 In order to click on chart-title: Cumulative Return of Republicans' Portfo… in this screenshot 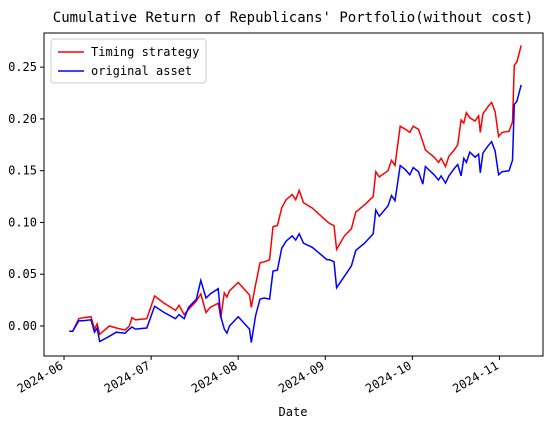, I will do `click(293, 18)`.